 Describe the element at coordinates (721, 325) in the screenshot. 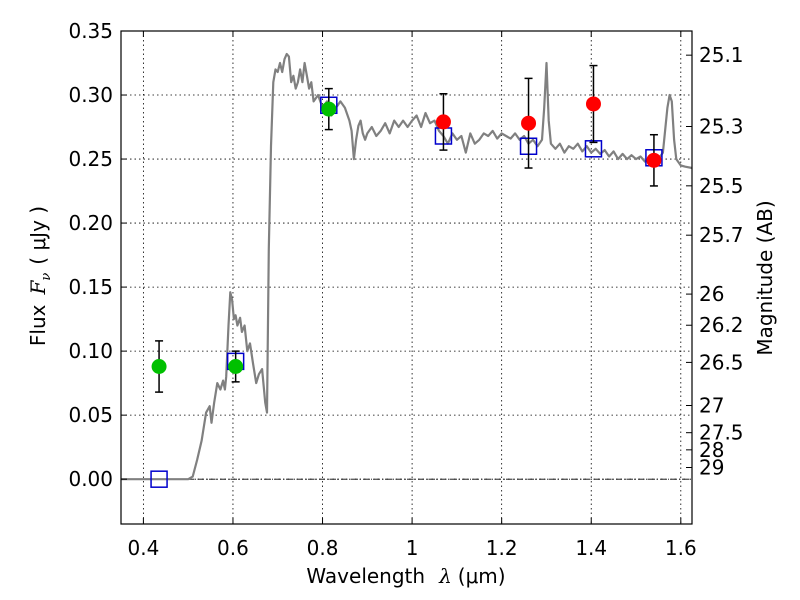

I see `right-tick-label: 26.2` at that location.